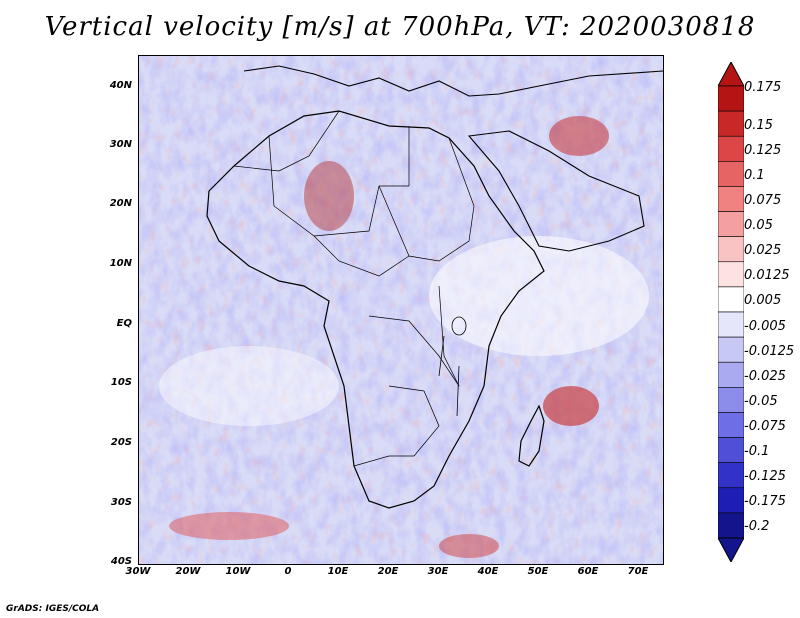 This screenshot has height=618, width=800. What do you see at coordinates (763, 87) in the screenshot?
I see `colorbar-label: 0.175` at bounding box center [763, 87].